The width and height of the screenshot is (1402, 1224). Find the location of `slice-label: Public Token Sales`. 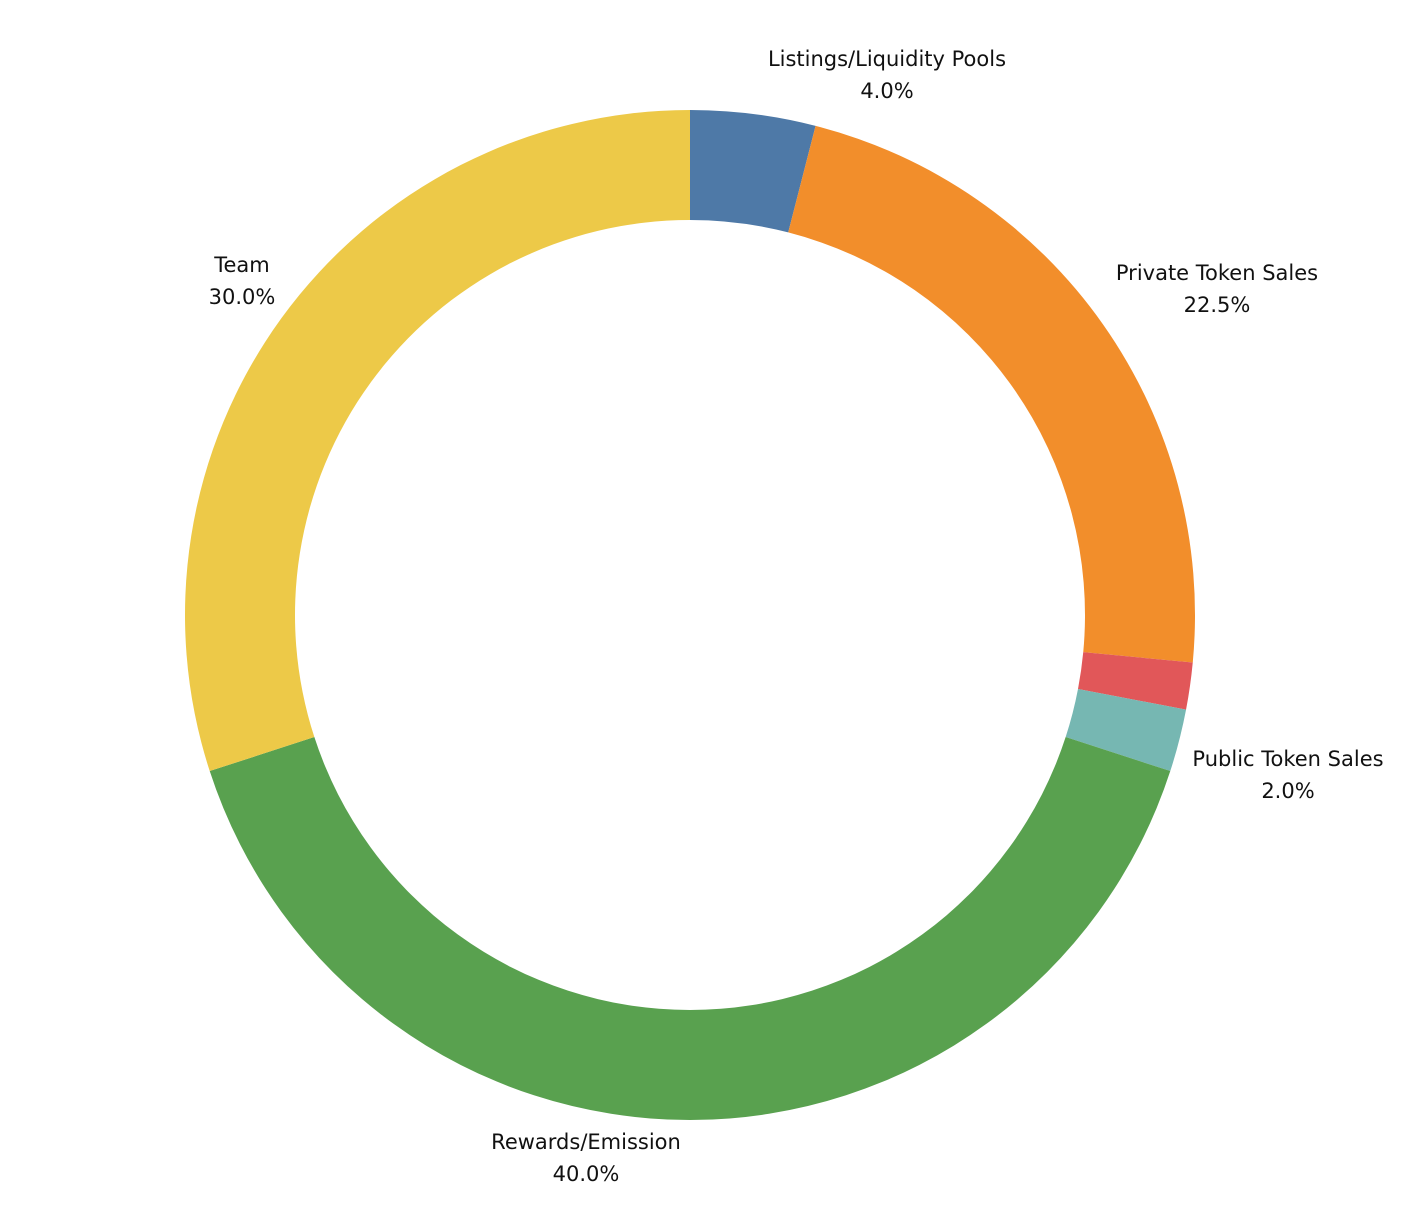

slice-label: Public Token Sales is located at coordinates (1287, 759).